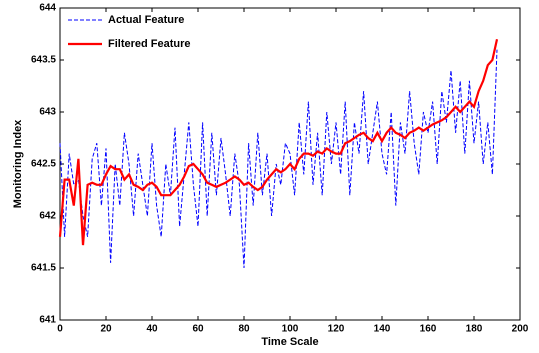 This screenshot has width=539, height=353. I want to click on x-tick-label: 0, so click(60, 329).